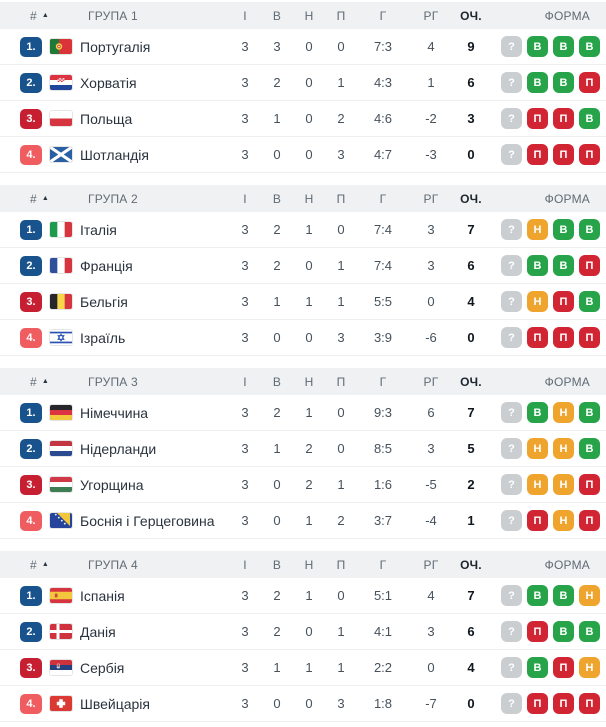 Image resolution: width=606 pixels, height=727 pixels. I want to click on team-row: 2. Данія 3 2 0 1 4:1 3 6? П В В, so click(303, 632).